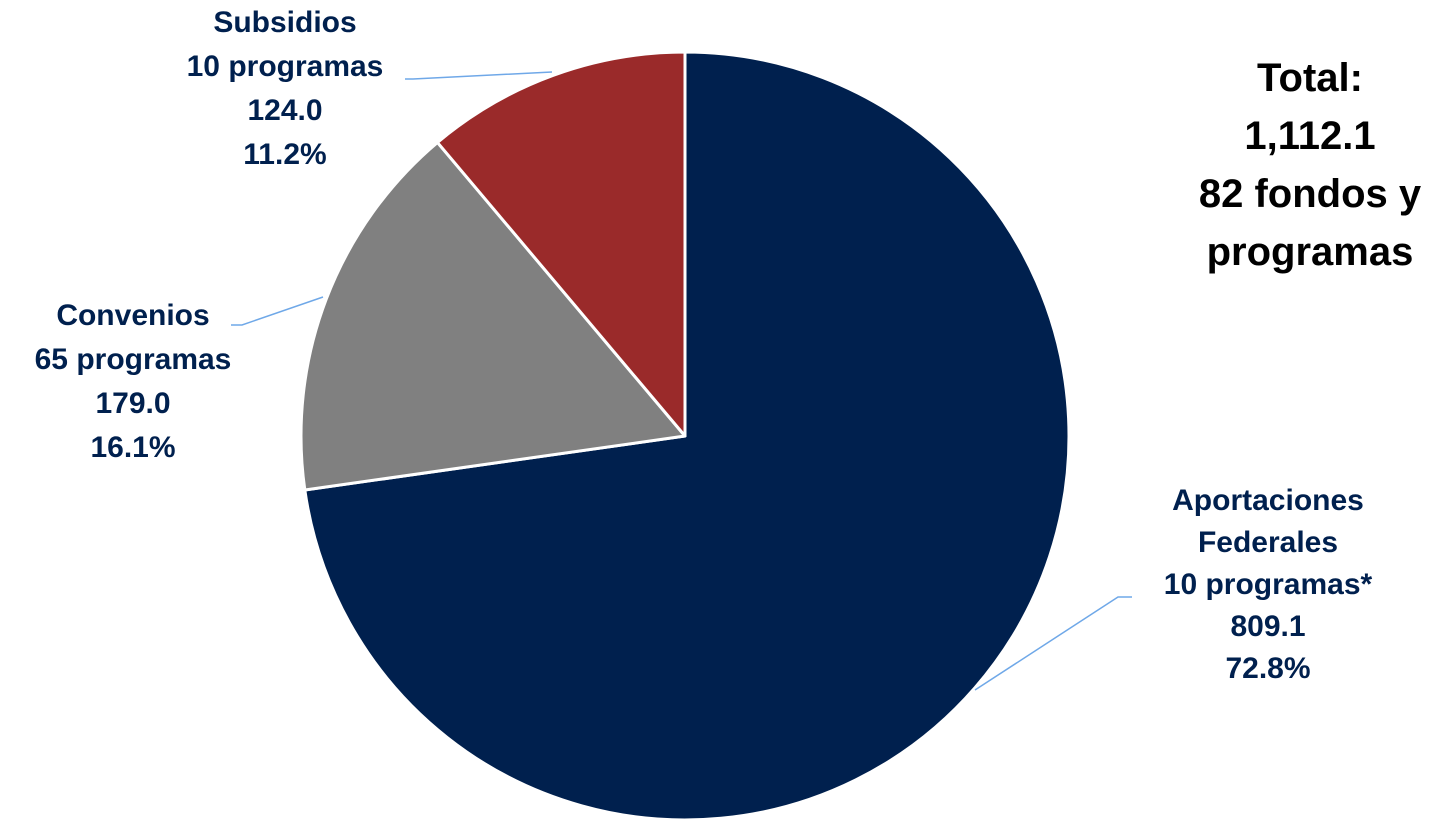 The height and width of the screenshot is (825, 1441). I want to click on data-label-line: 65 programas, so click(133, 359).